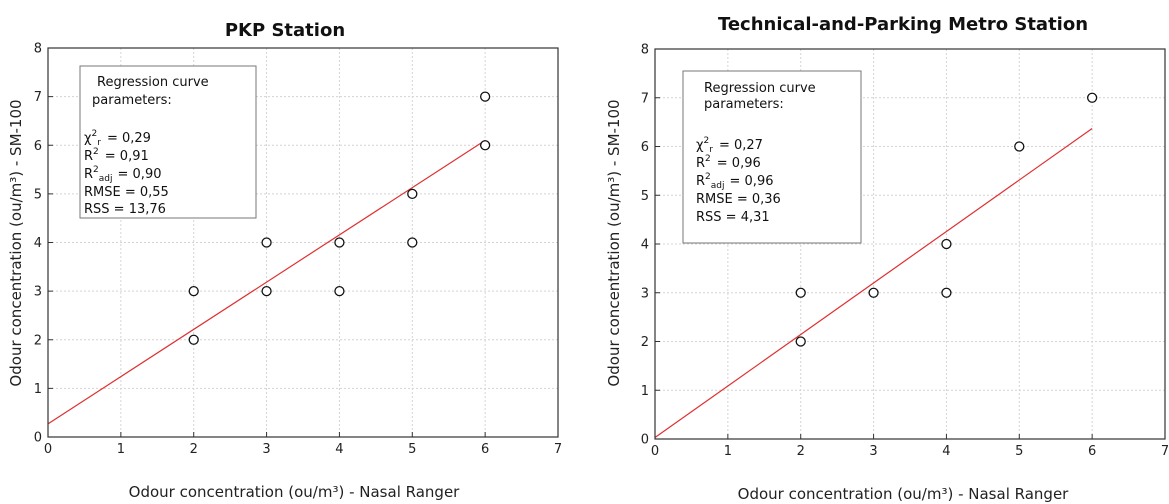 The image size is (1169, 504). What do you see at coordinates (733, 217) in the screenshot?
I see `rss-line: RSS = 4,31` at bounding box center [733, 217].